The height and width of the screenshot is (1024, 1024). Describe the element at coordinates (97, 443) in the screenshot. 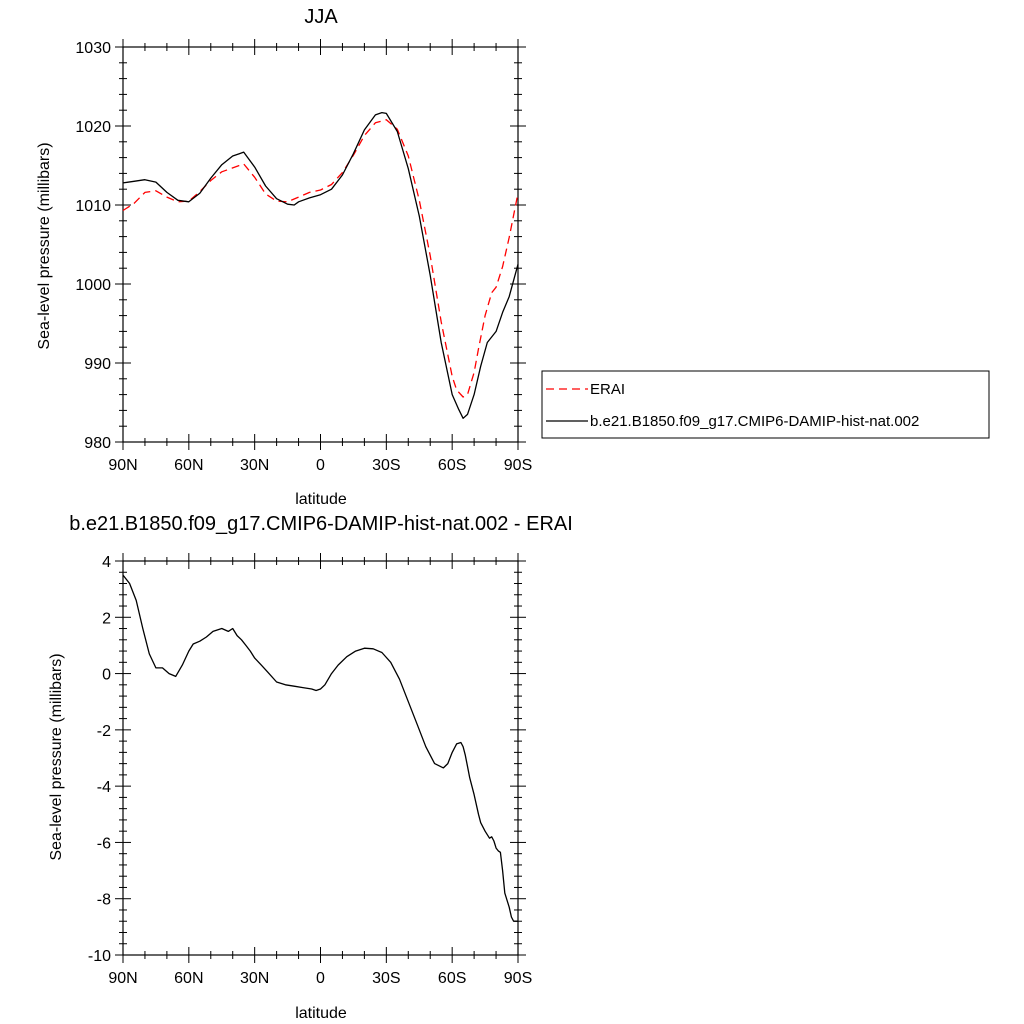

I see `y-tick-label: 980` at that location.